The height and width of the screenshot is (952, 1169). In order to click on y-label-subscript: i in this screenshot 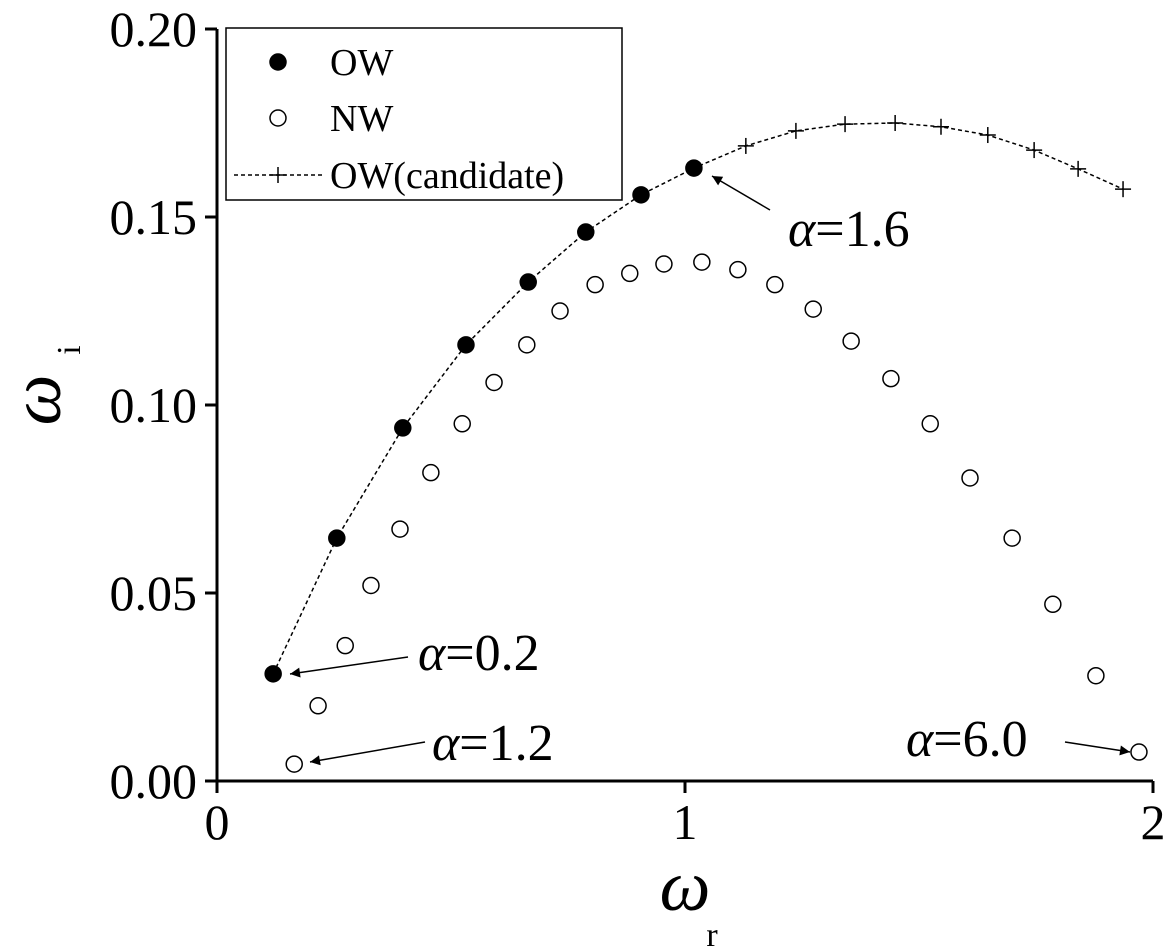, I will do `click(69, 349)`.